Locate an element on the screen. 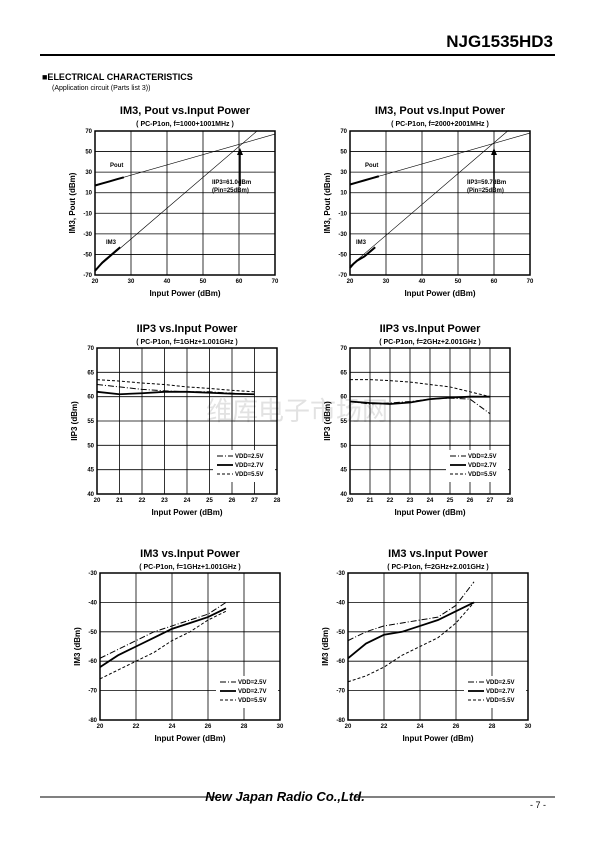 The height and width of the screenshot is (842, 595). y-tick-label: 55 is located at coordinates (343, 422).